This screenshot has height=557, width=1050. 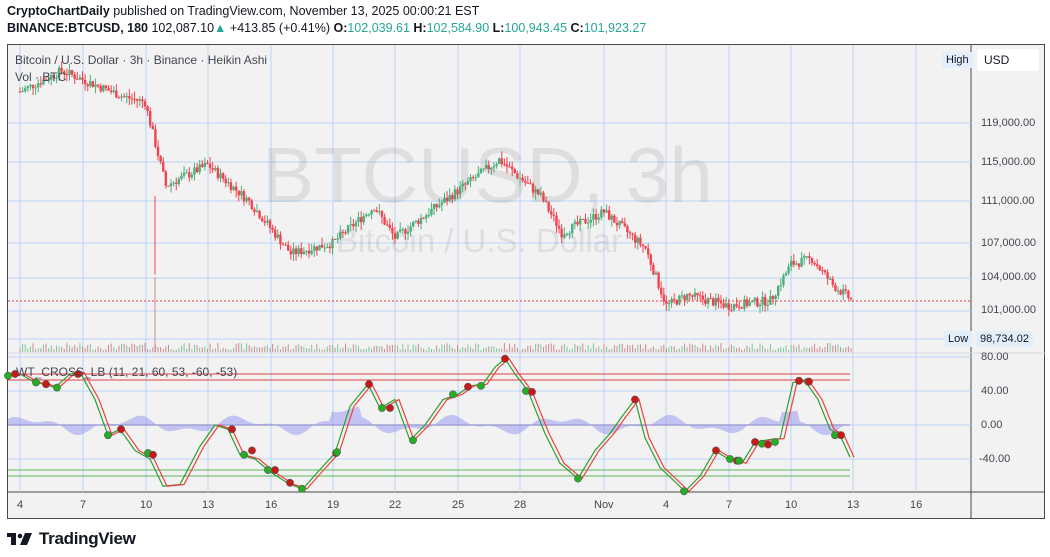 What do you see at coordinates (1008, 123) in the screenshot?
I see `price-axis-label: 119,000.00` at bounding box center [1008, 123].